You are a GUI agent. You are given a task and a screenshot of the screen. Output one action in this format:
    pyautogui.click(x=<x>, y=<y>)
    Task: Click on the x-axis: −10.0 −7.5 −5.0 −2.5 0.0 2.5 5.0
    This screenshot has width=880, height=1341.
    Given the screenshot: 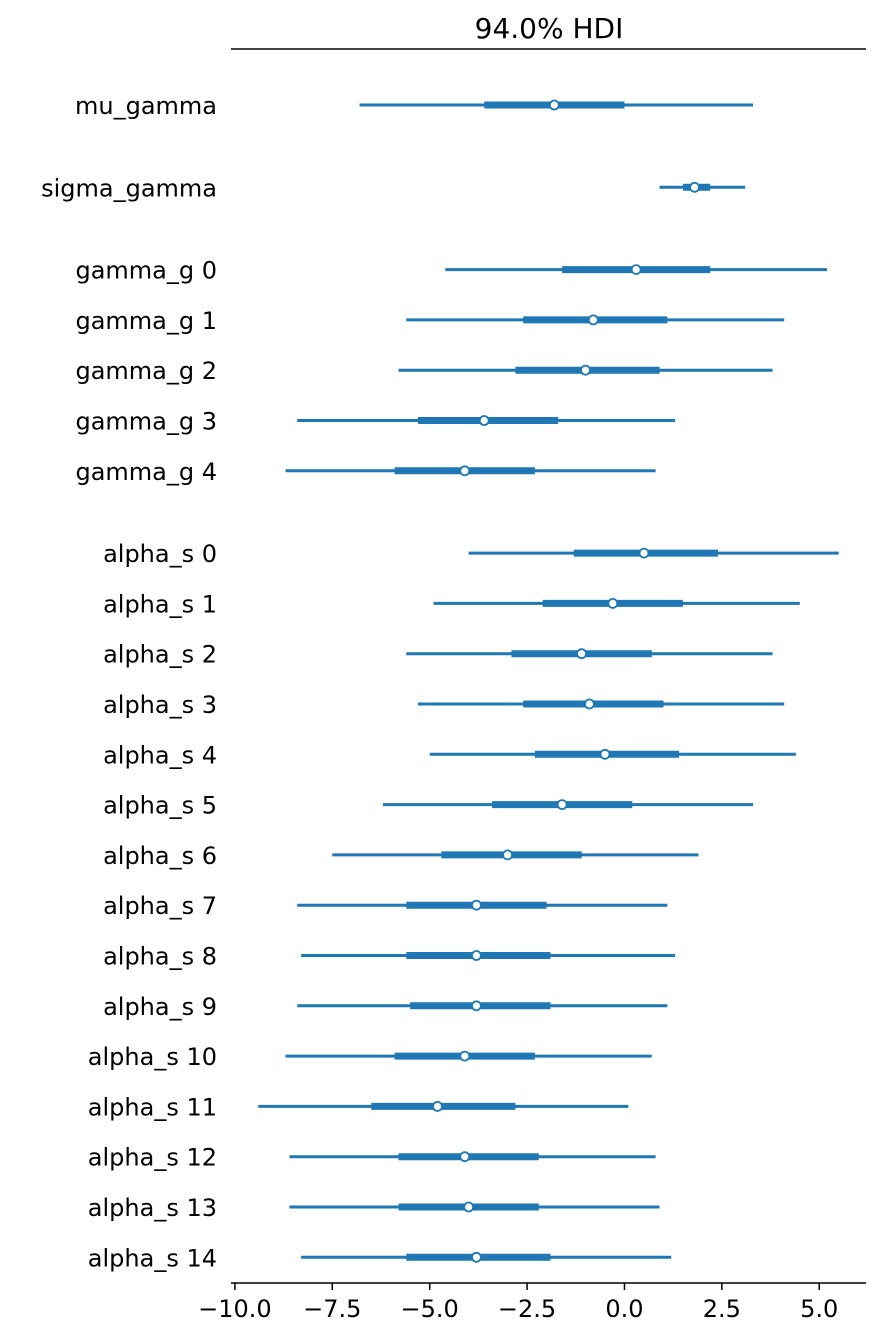 What is the action you would take?
    pyautogui.click(x=532, y=1302)
    